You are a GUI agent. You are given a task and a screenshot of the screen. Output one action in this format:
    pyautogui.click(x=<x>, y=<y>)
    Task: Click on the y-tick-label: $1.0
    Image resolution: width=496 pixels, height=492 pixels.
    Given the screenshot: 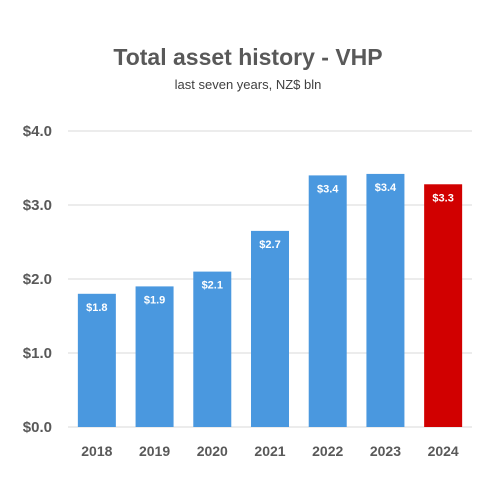 What is the action you would take?
    pyautogui.click(x=37, y=353)
    